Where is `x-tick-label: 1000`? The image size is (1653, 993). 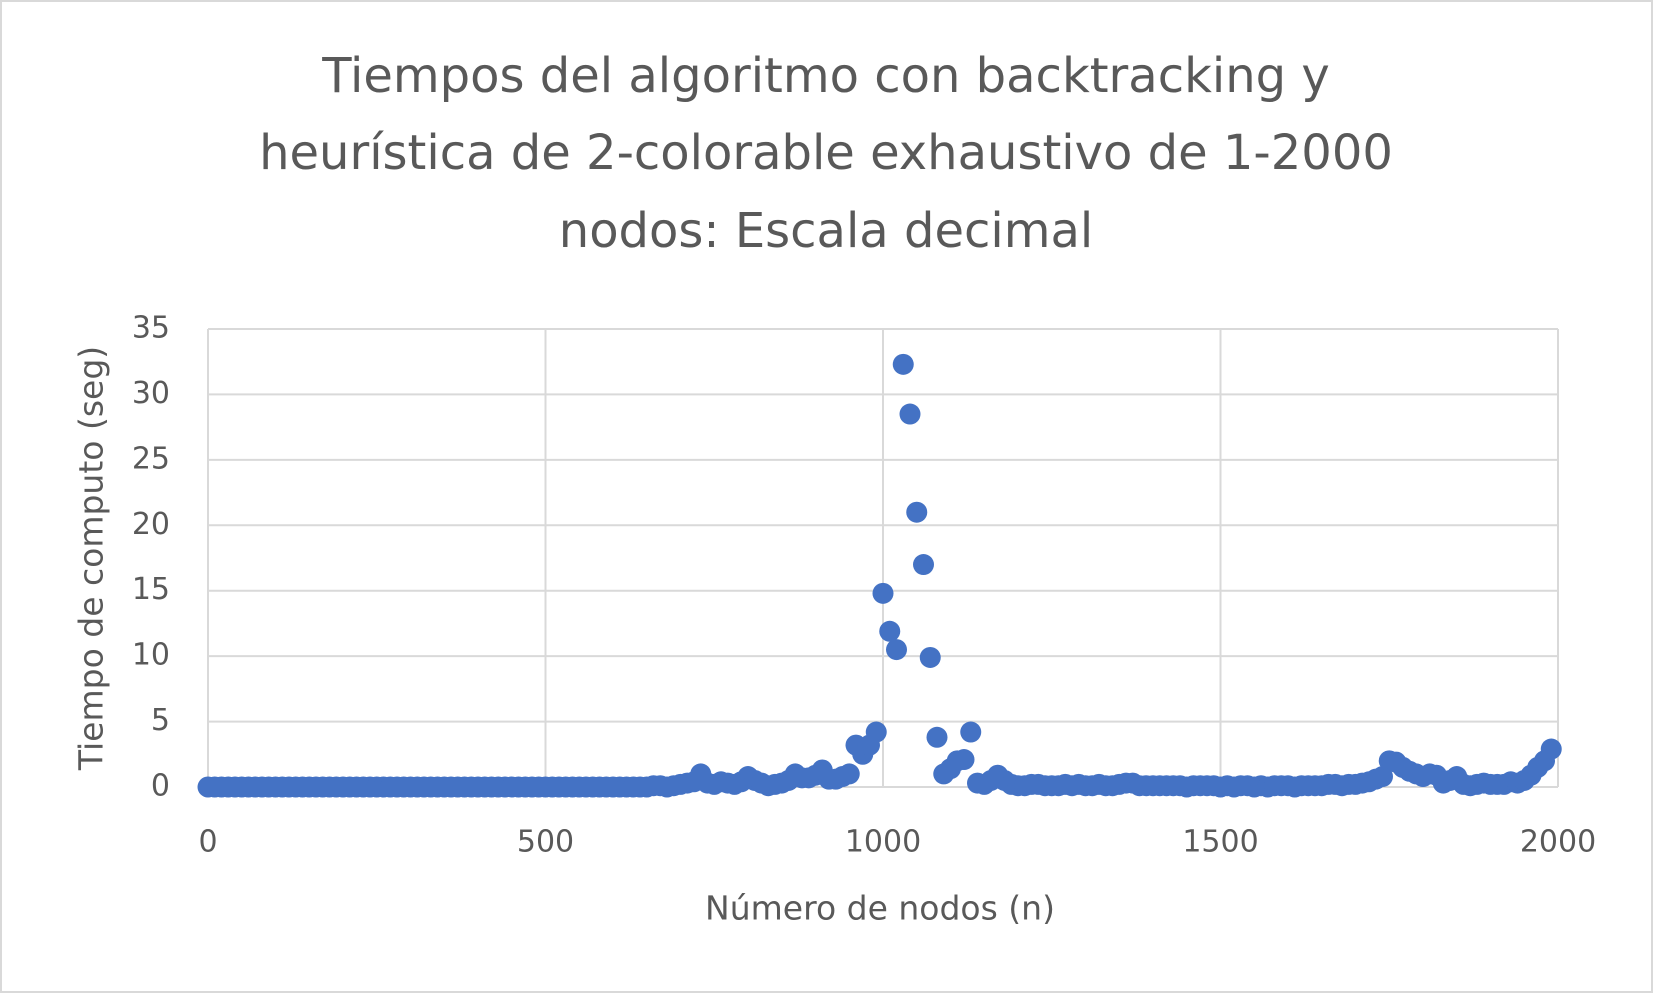
x-tick-label: 1000 is located at coordinates (883, 842).